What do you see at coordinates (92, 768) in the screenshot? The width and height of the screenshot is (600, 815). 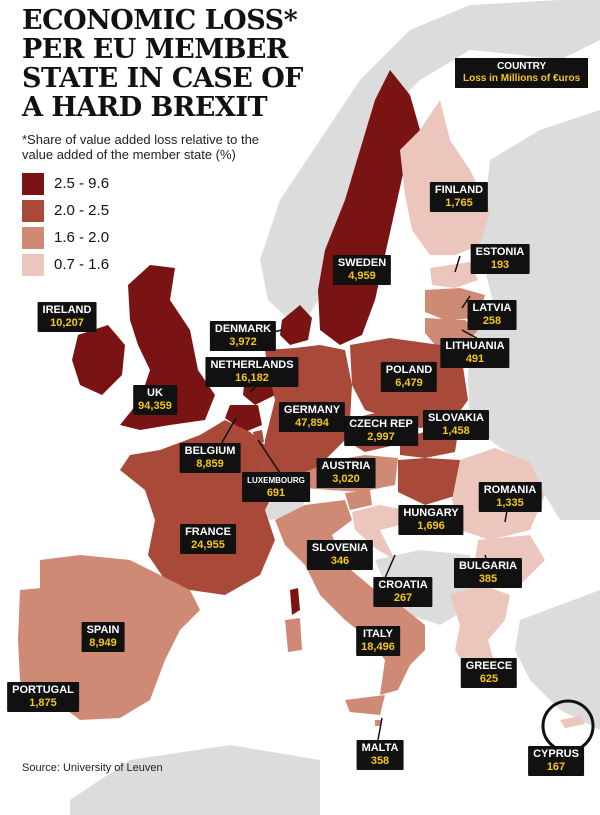 I see `source-note: Source: University of Leuven` at bounding box center [92, 768].